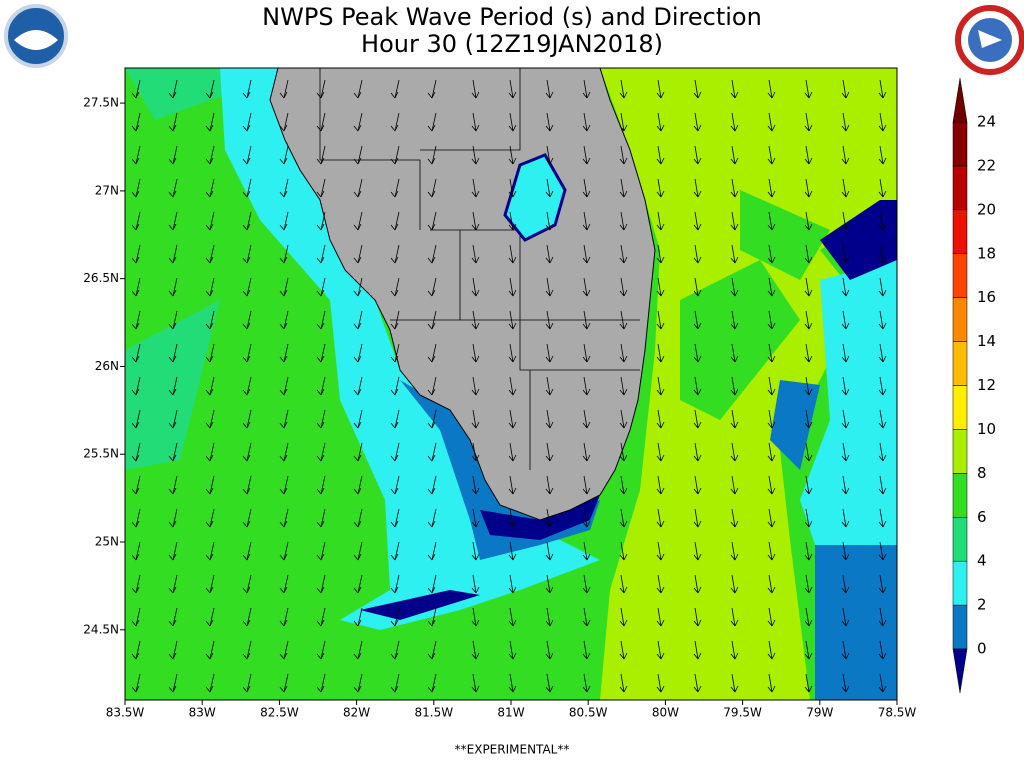 The height and width of the screenshot is (772, 1024). I want to click on nws-logo, so click(989, 40).